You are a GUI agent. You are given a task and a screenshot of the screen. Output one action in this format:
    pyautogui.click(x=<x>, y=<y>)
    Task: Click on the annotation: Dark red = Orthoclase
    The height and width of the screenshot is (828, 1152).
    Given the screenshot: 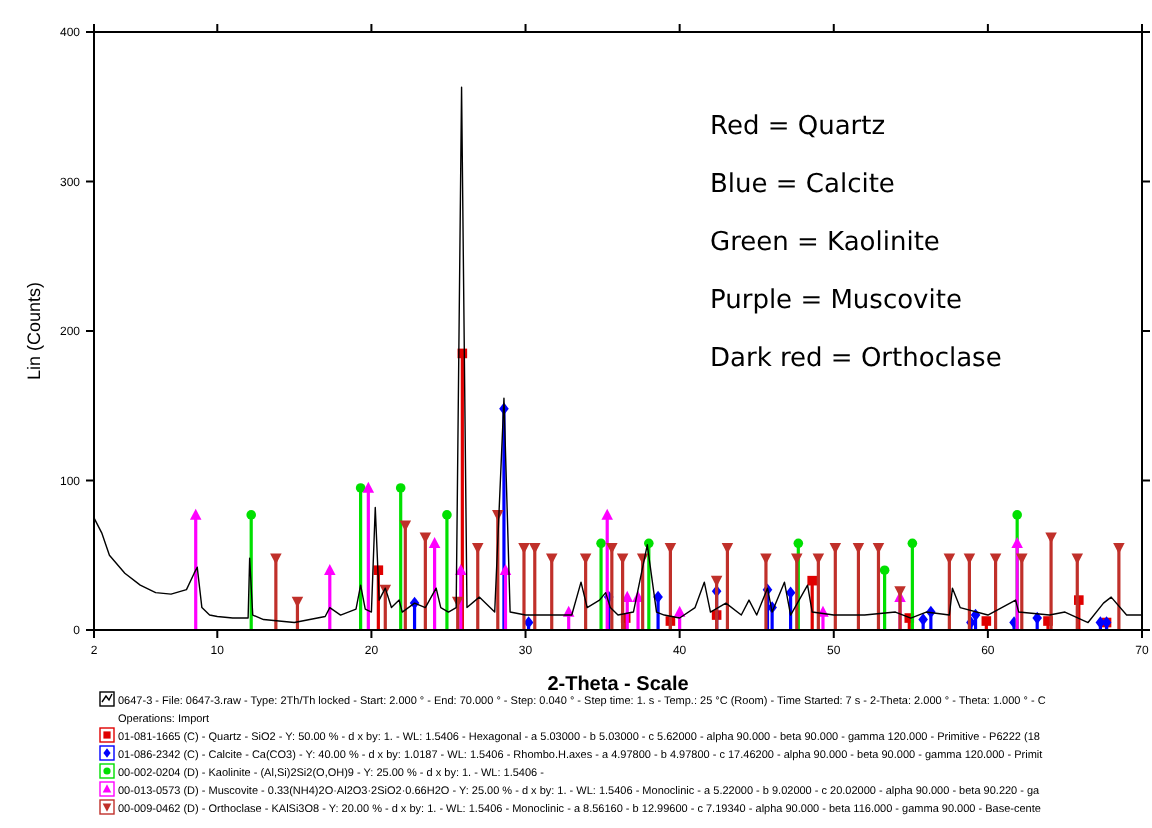 What is the action you would take?
    pyautogui.click(x=856, y=359)
    